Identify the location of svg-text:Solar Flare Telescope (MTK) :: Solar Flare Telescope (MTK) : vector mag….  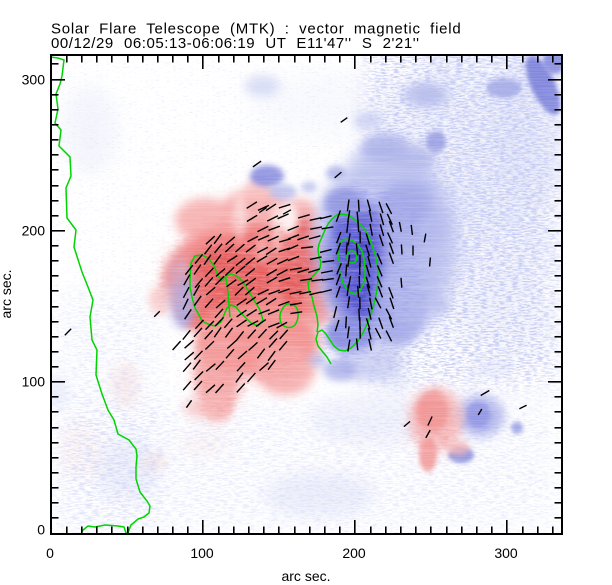
(256, 29).